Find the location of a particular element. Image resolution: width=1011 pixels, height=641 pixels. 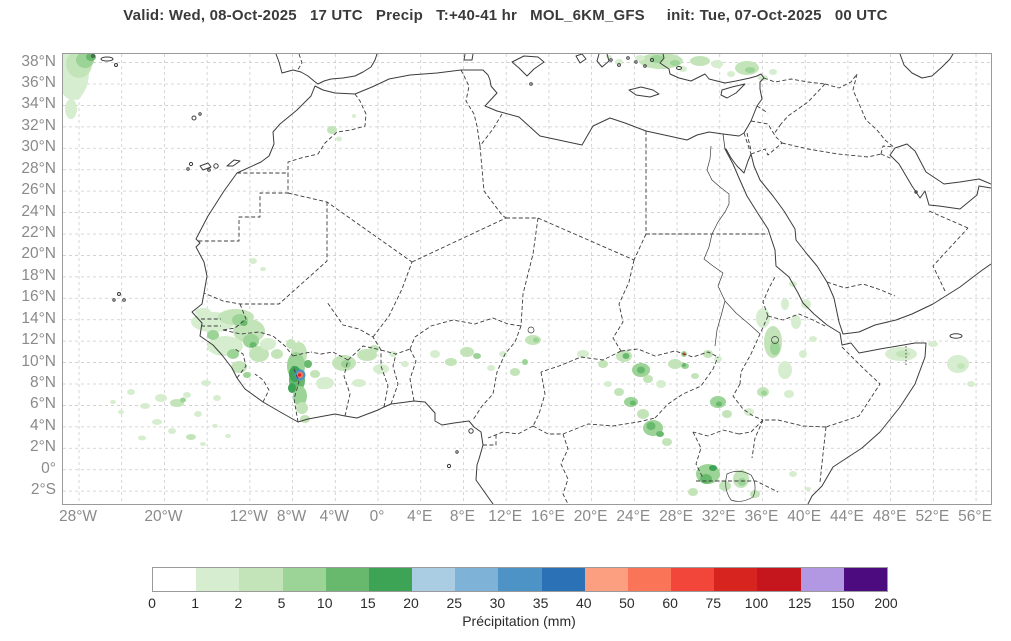

lat-tick-label: 2°N is located at coordinates (42, 447).